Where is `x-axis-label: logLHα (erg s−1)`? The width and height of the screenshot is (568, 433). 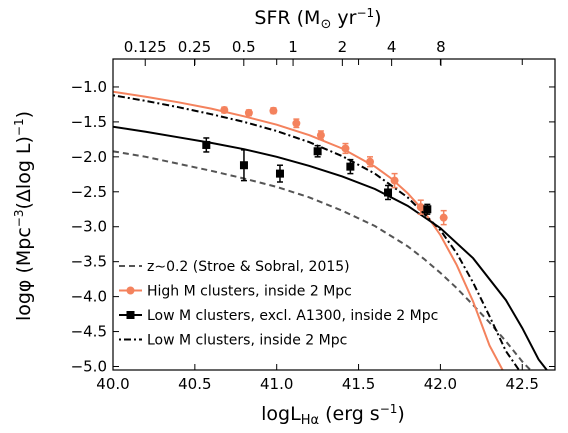 x-axis-label: logLHα (erg s−1) is located at coordinates (333, 415).